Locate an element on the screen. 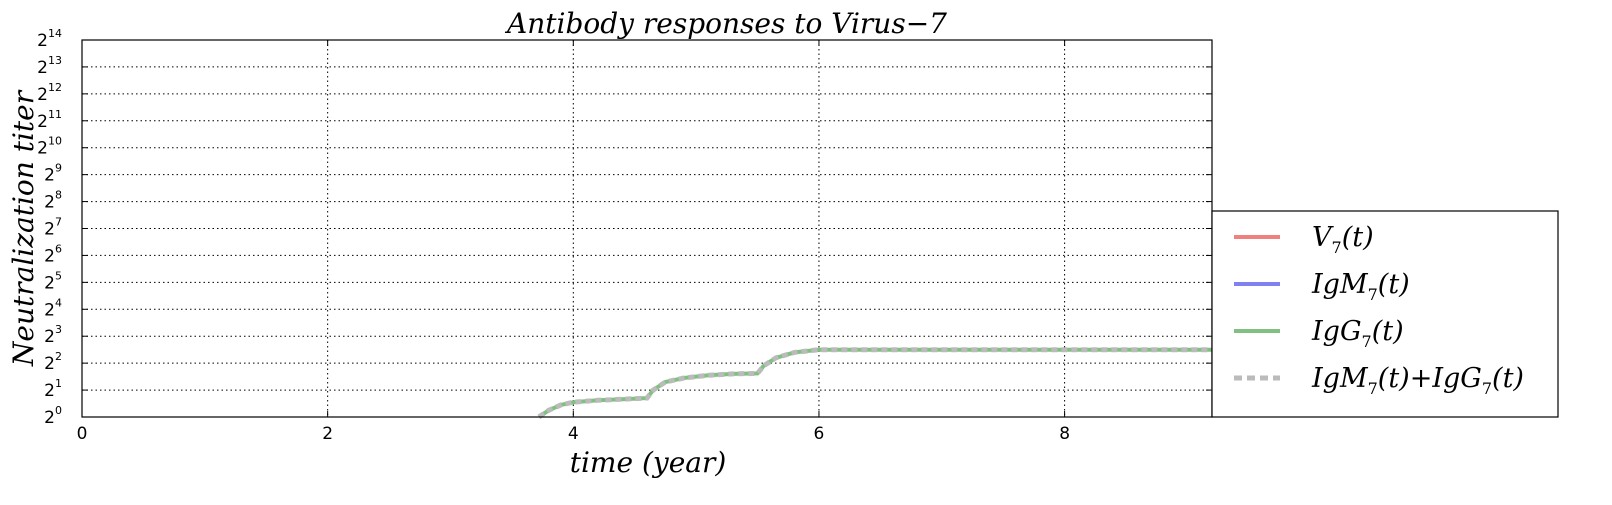  y-tick-exponent: 12 is located at coordinates (55, 87).